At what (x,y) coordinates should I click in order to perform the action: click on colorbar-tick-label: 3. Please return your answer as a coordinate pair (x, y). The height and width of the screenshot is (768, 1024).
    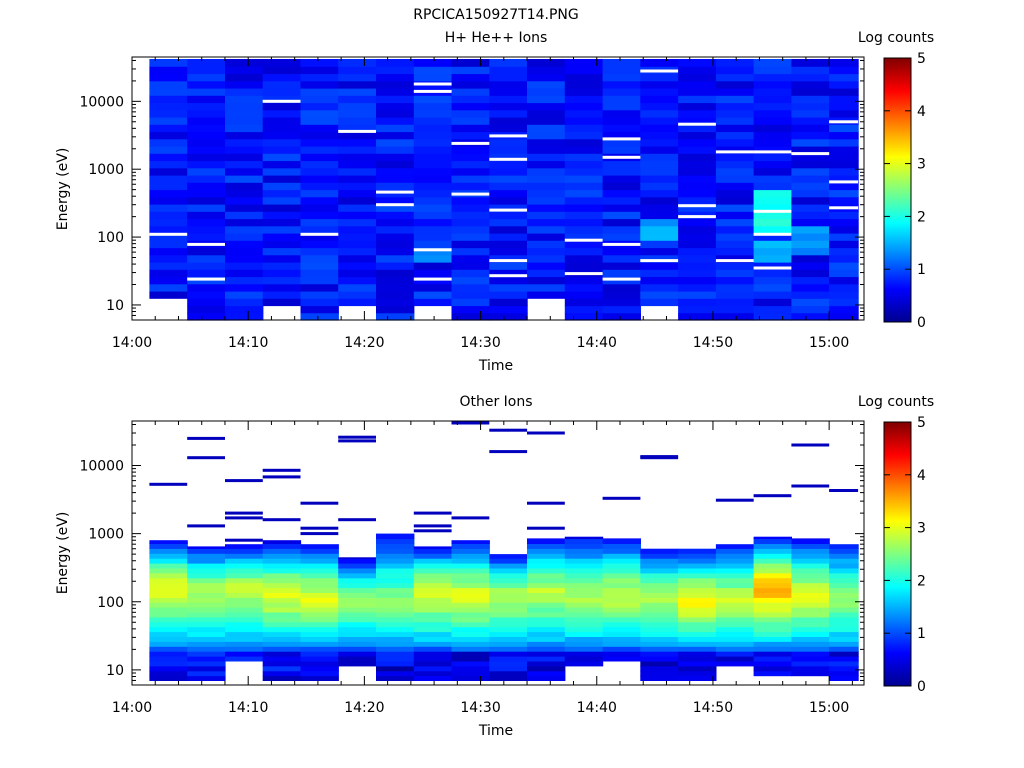
    Looking at the image, I should click on (921, 529).